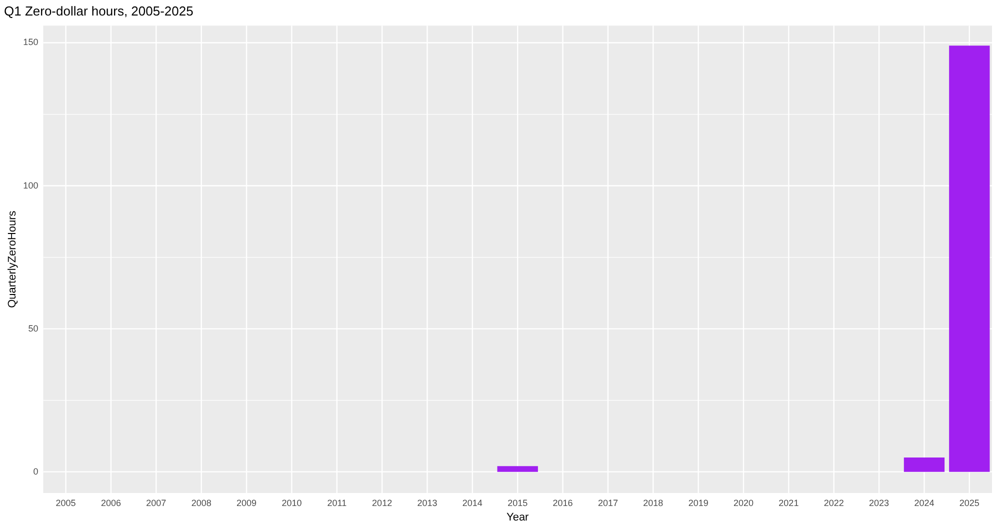 This screenshot has height=526, width=1000. I want to click on y-tick-label: 0, so click(35, 471).